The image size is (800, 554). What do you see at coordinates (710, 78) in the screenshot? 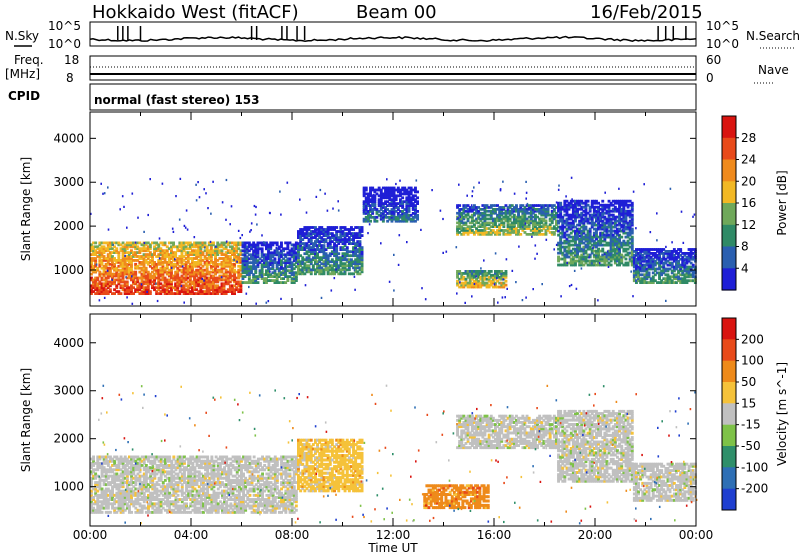
I see `nave-tick-low: 0` at bounding box center [710, 78].